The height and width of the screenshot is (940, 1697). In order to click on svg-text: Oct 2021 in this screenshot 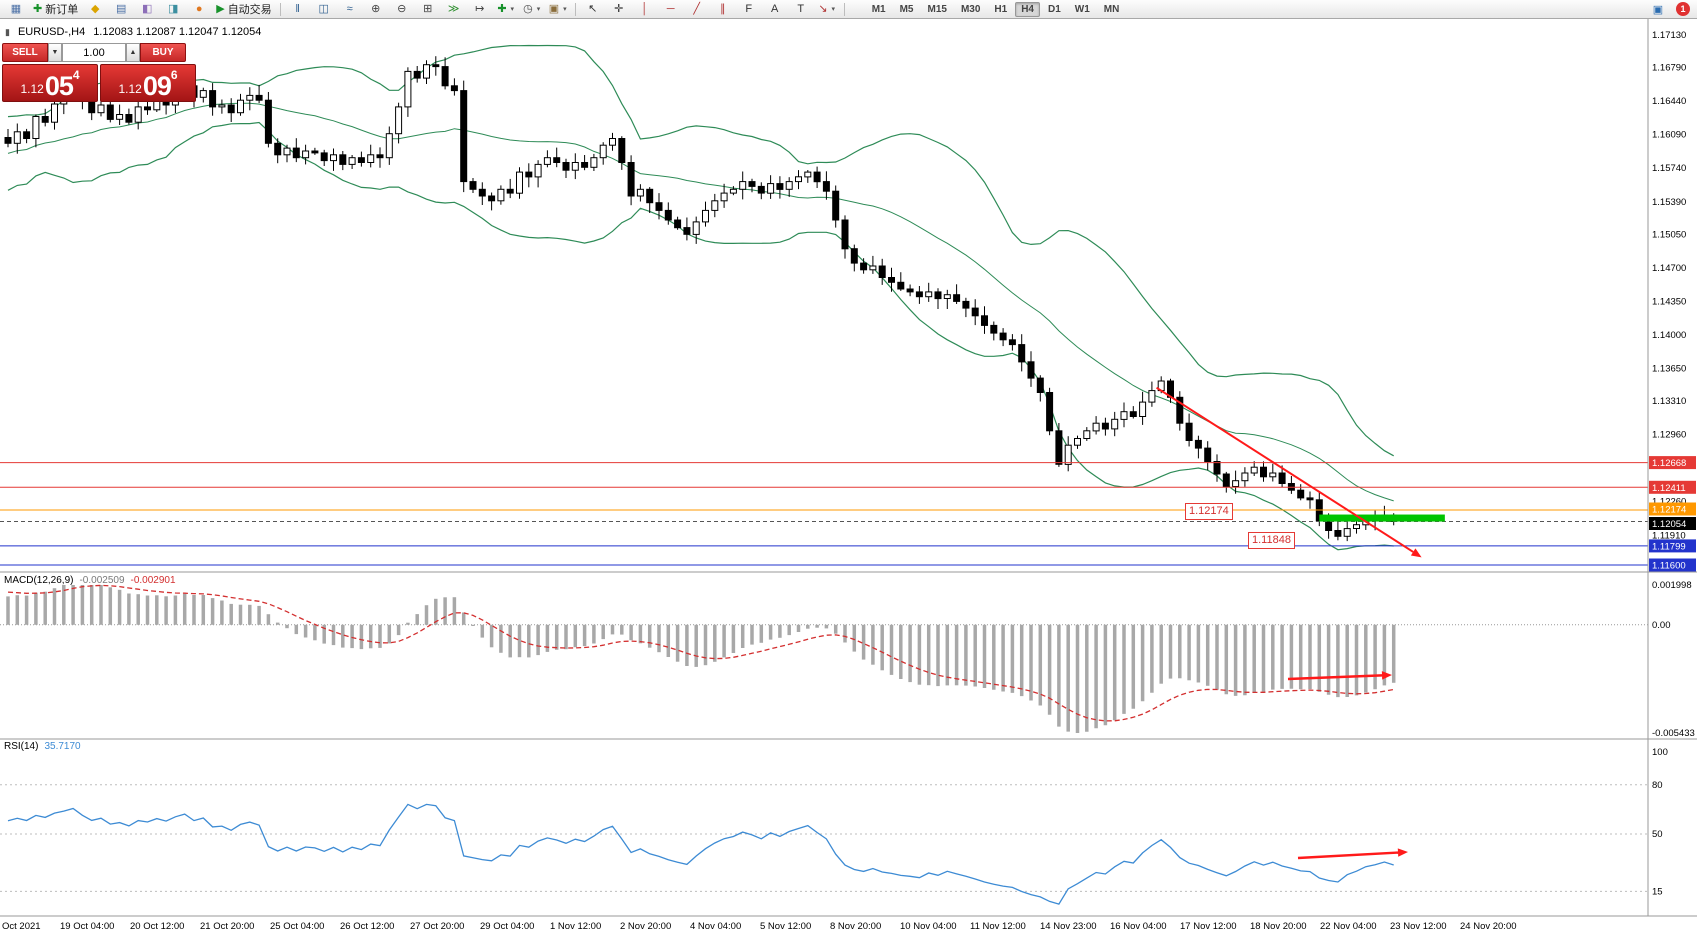, I will do `click(21, 926)`.